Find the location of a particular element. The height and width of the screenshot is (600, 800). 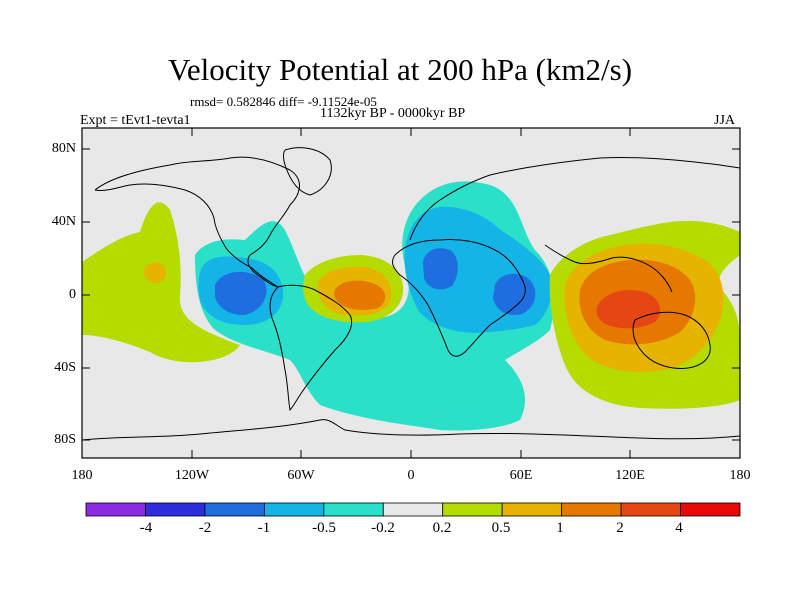

coastline-north-america is located at coordinates (197, 222).